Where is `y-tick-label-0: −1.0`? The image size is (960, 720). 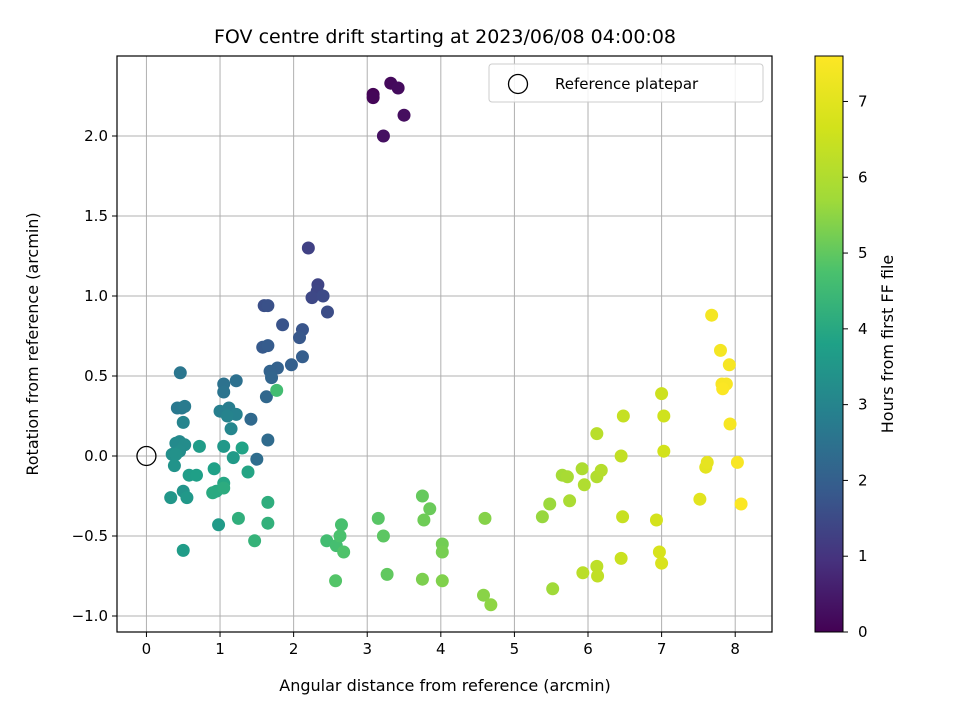
y-tick-label-0: −1.0 is located at coordinates (90, 616).